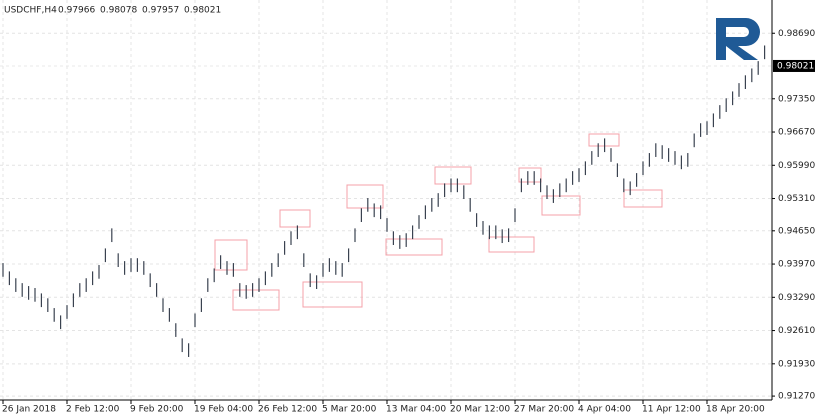 This screenshot has width=815, height=419. Describe the element at coordinates (29, 410) in the screenshot. I see `x-tick-label: 26 Jan 2018` at that location.